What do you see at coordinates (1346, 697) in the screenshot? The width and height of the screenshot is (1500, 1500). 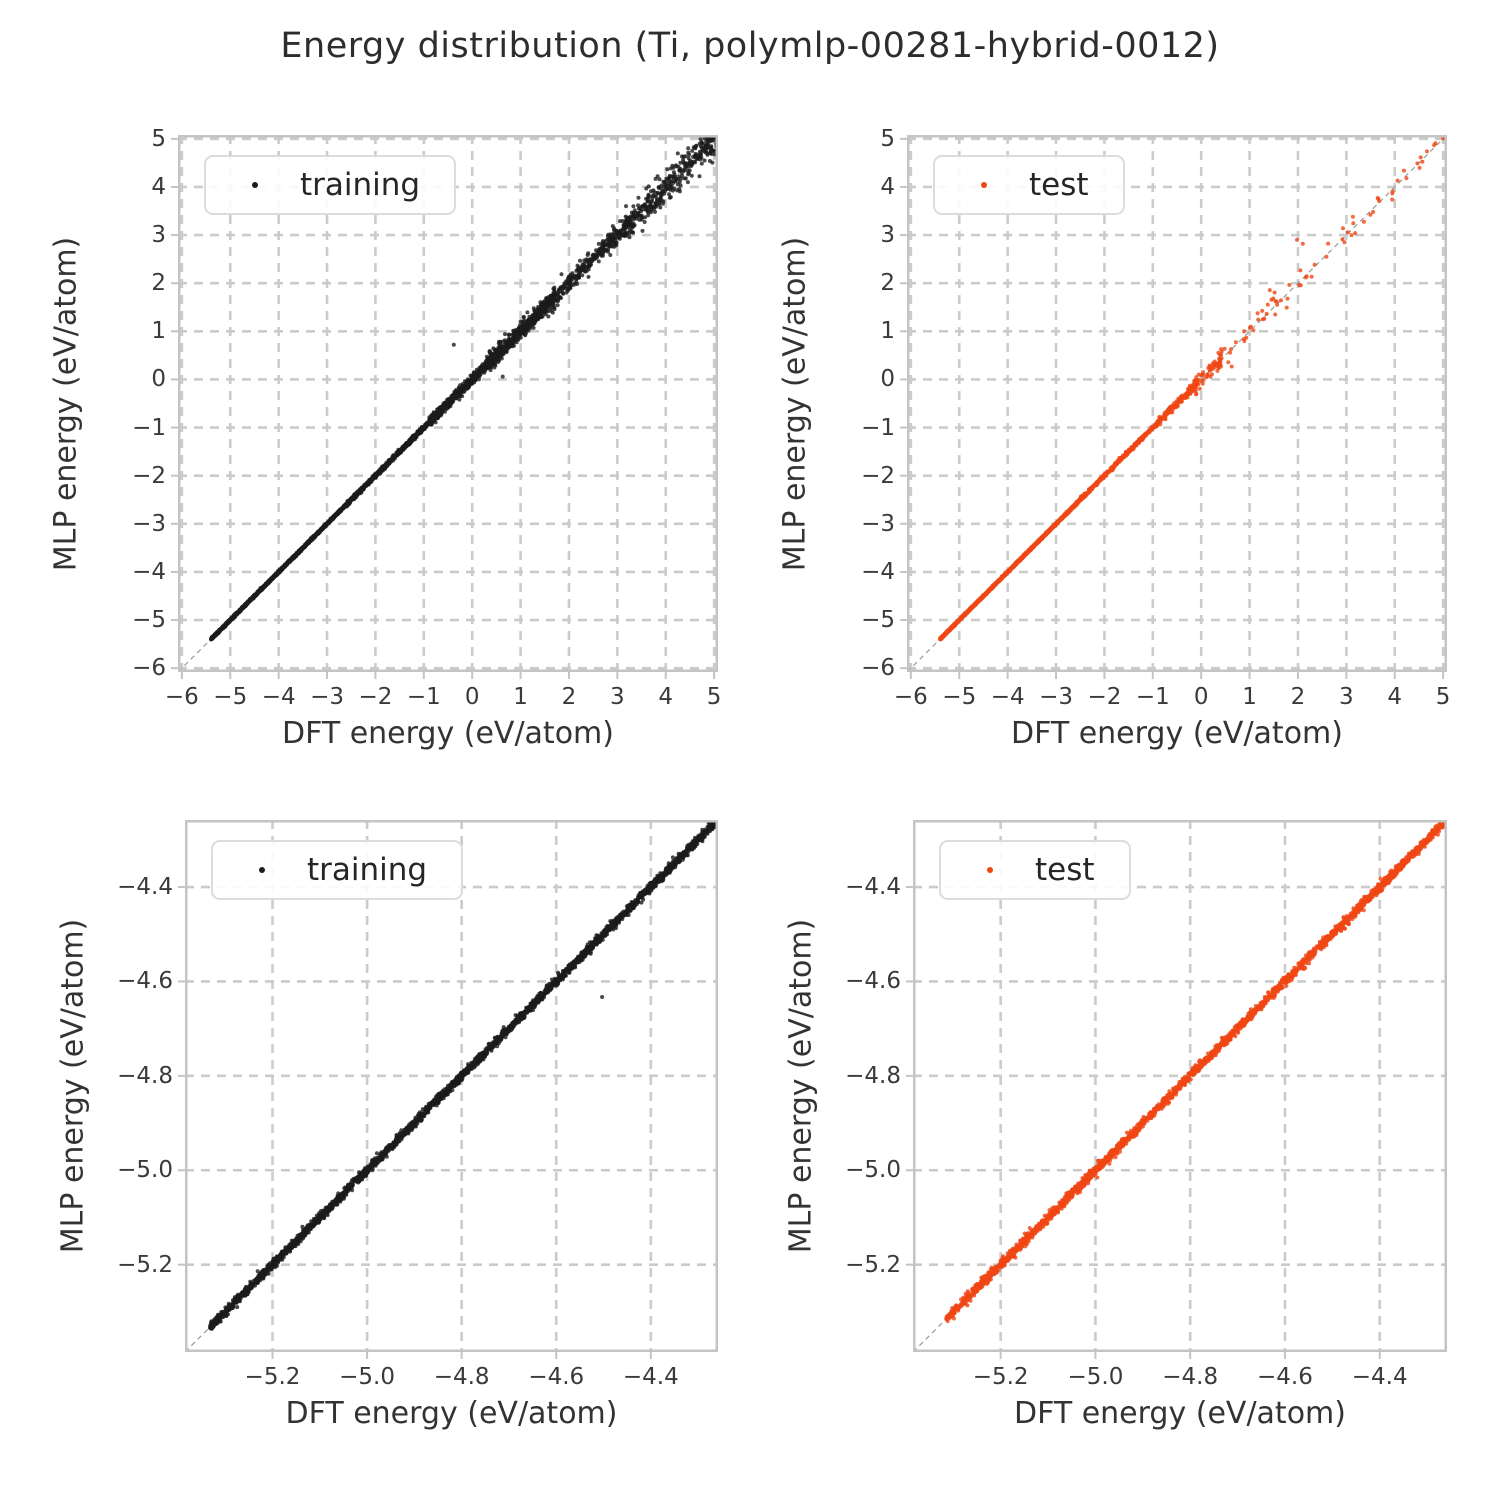 I see `x-tick-label: 3` at bounding box center [1346, 697].